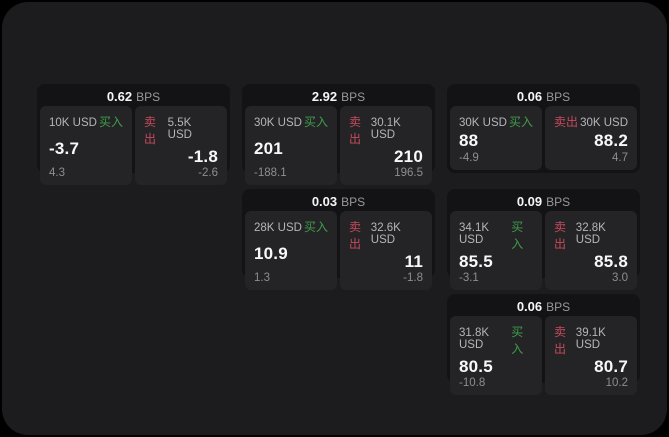 Image resolution: width=669 pixels, height=437 pixels. I want to click on buy-delta: -4.9, so click(469, 158).